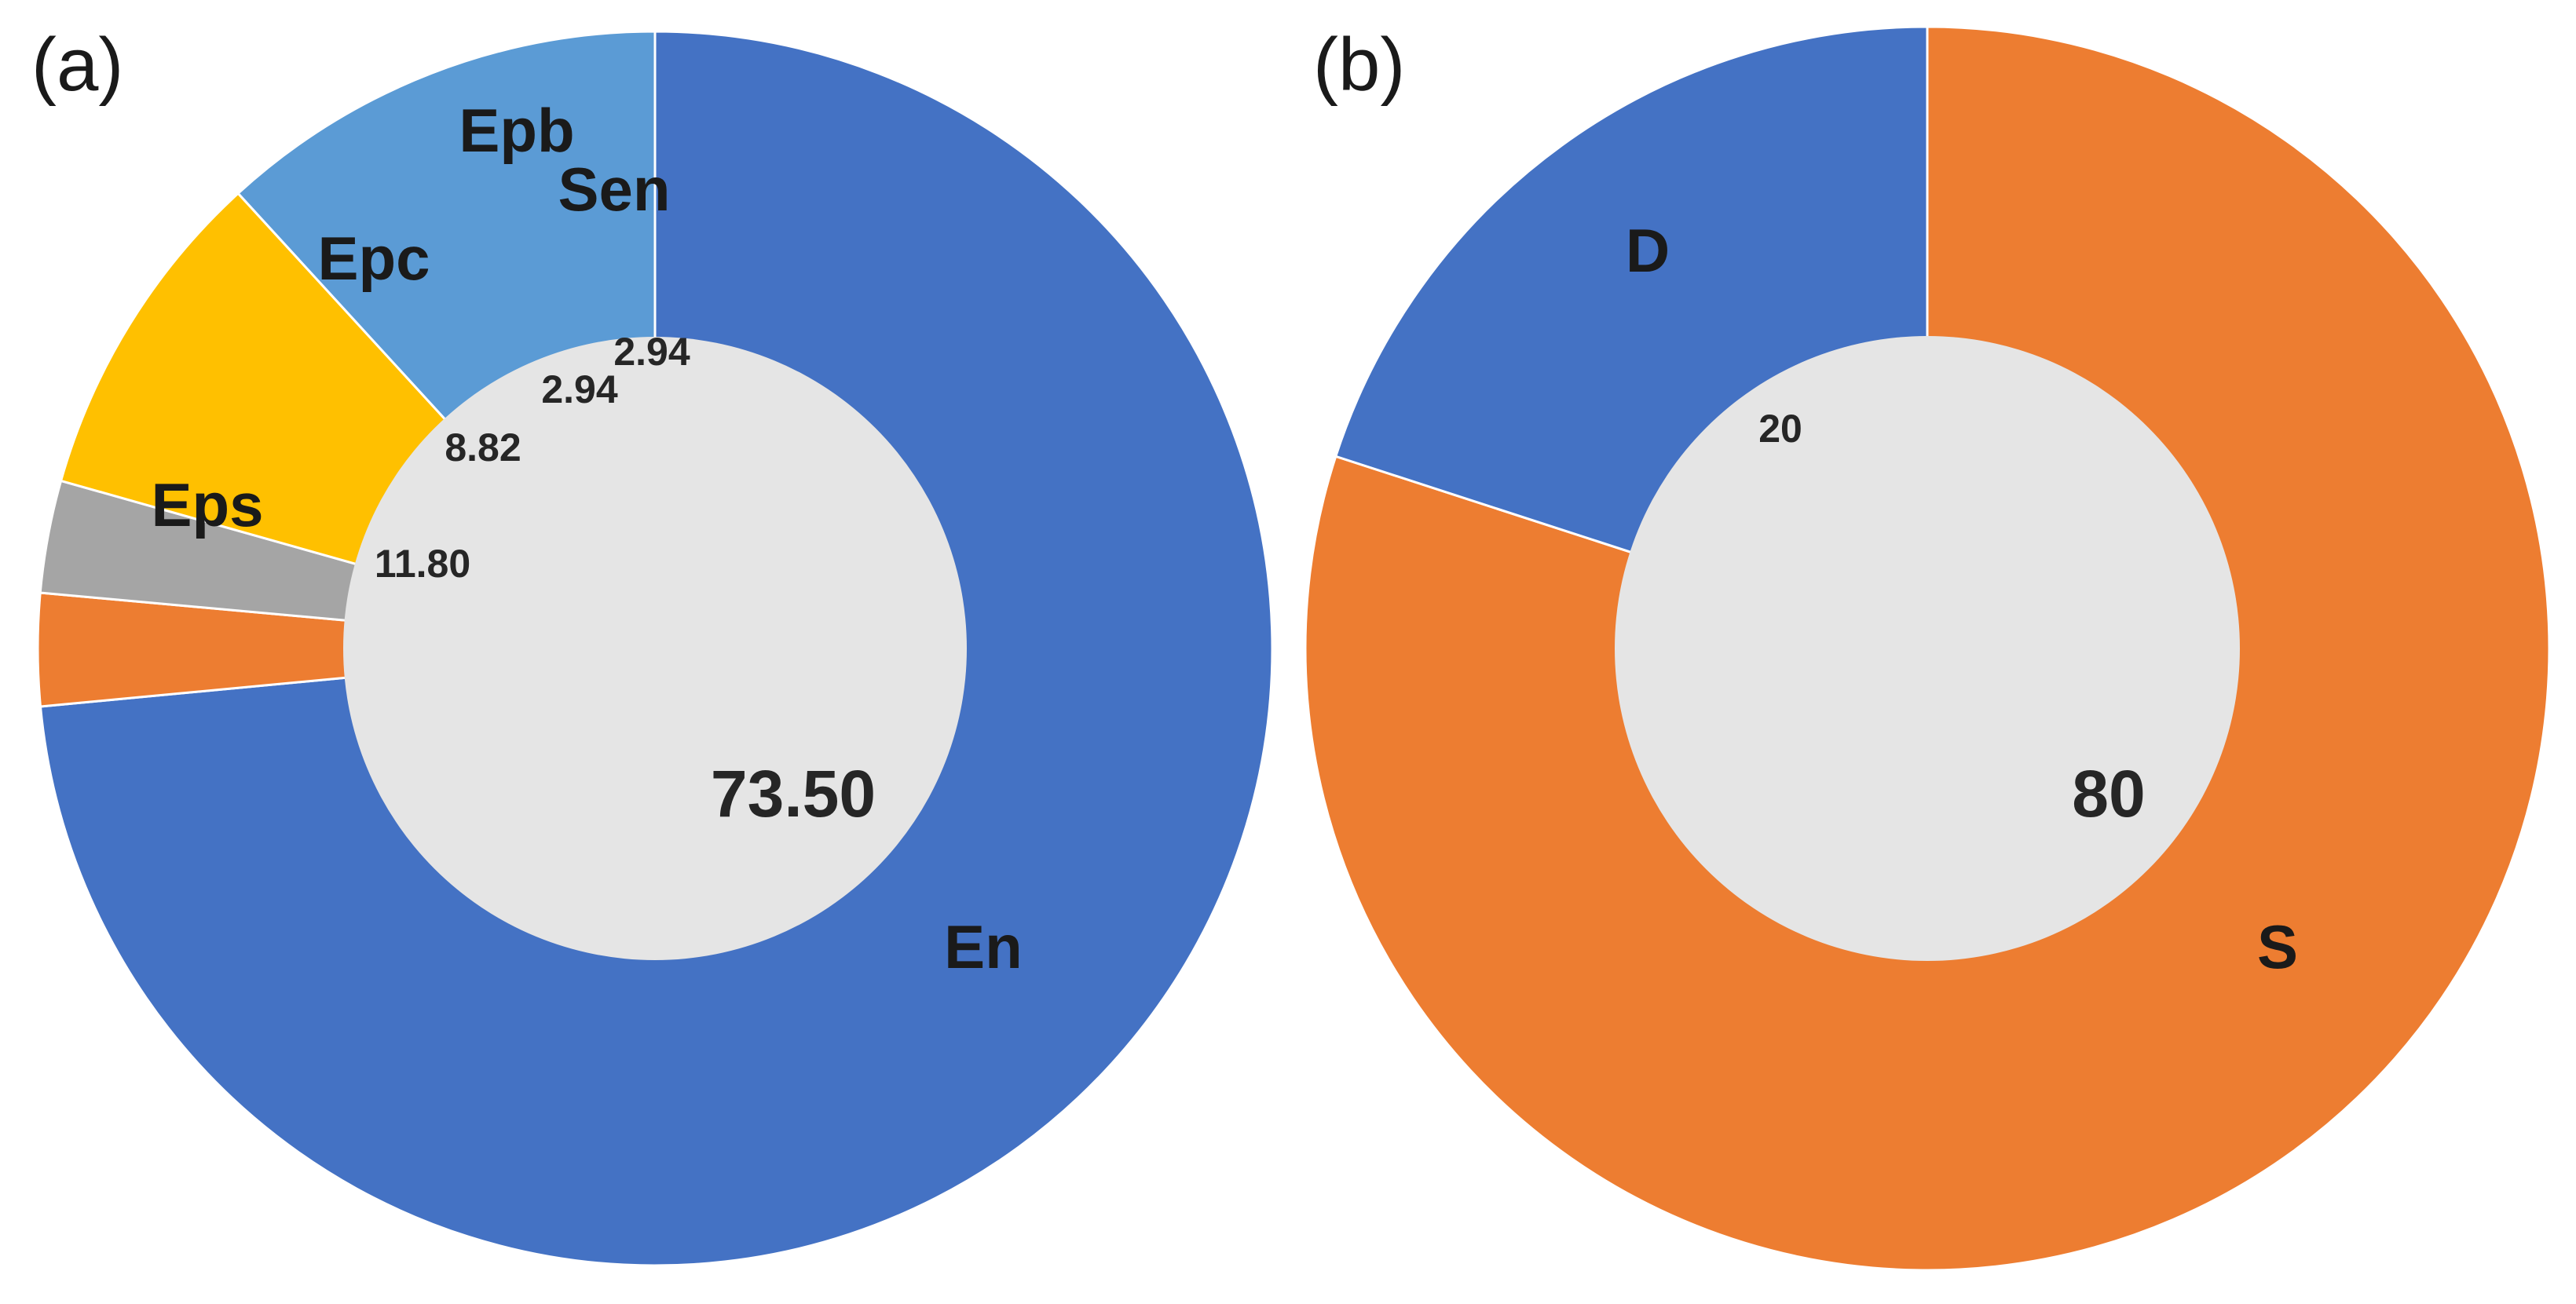  Describe the element at coordinates (2277, 946) in the screenshot. I see `panel-b-category-label-s: S` at that location.